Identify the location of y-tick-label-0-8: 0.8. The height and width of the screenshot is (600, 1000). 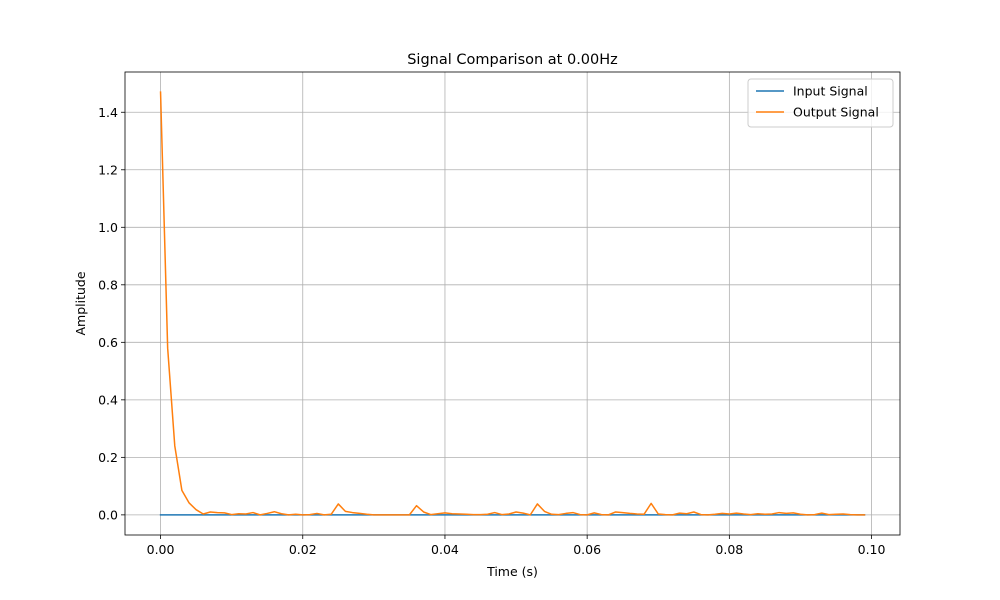
(108, 284).